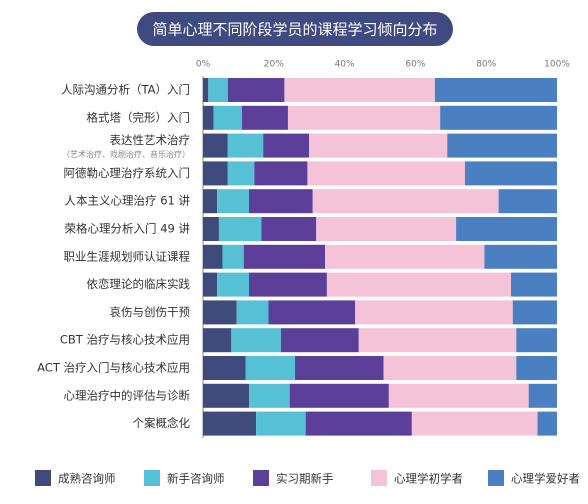  Describe the element at coordinates (125, 90) in the screenshot. I see `y-tick-label: 人际沟通分析（TA）入门` at that location.